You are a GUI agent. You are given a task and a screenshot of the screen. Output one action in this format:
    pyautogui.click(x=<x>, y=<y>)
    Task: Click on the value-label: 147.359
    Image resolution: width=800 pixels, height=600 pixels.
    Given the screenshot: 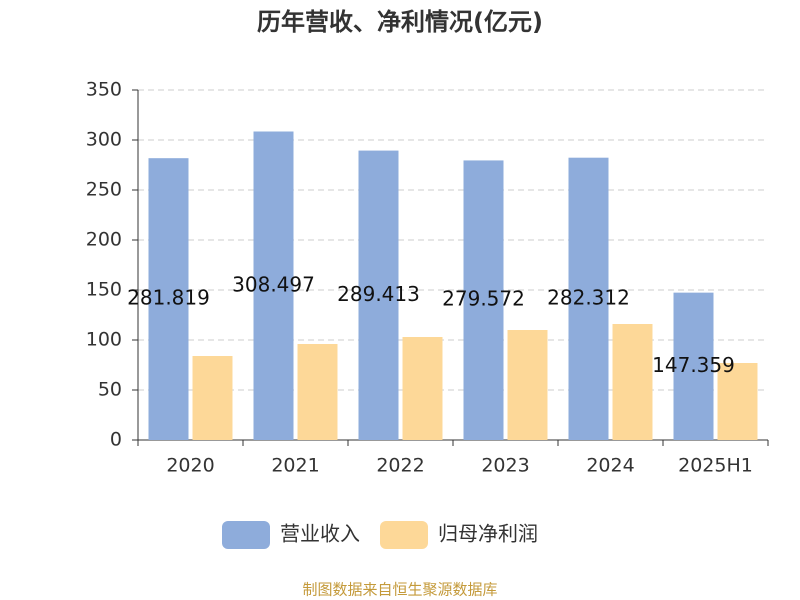 What is the action you would take?
    pyautogui.click(x=693, y=365)
    